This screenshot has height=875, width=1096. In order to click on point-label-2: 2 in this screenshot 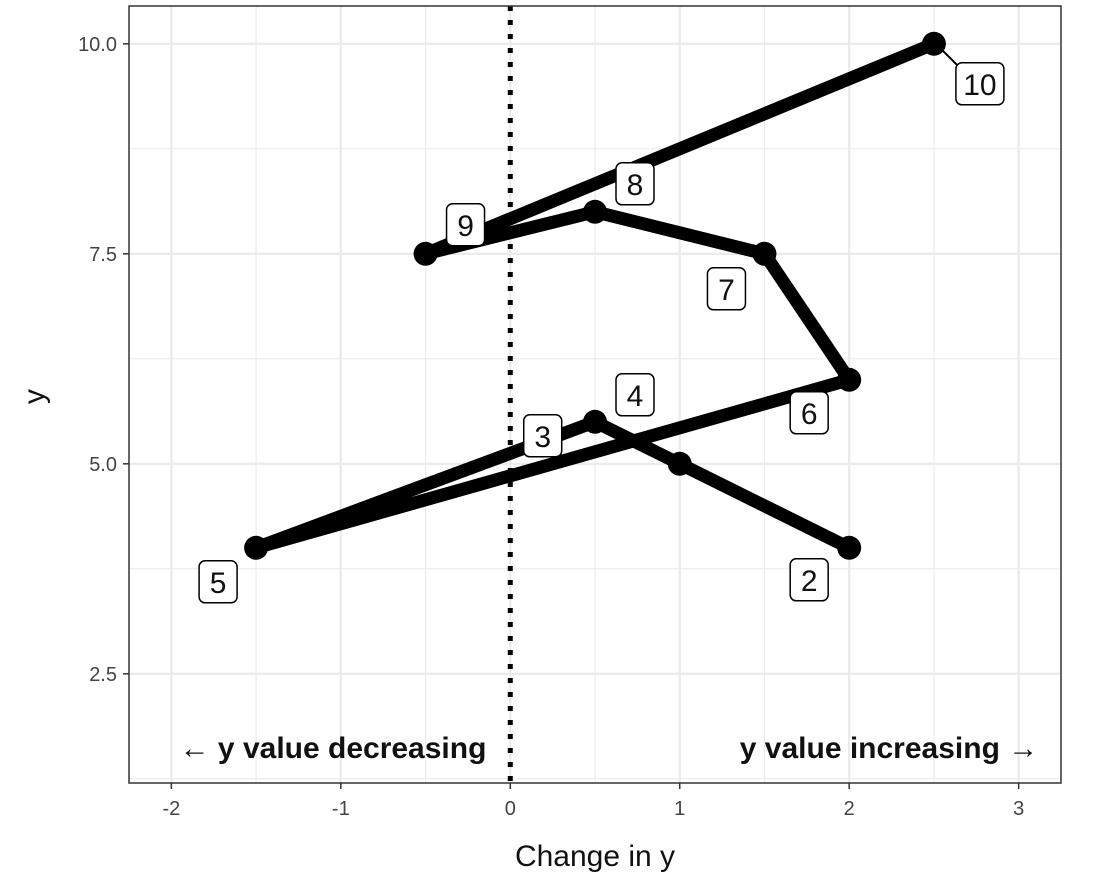, I will do `click(809, 581)`.